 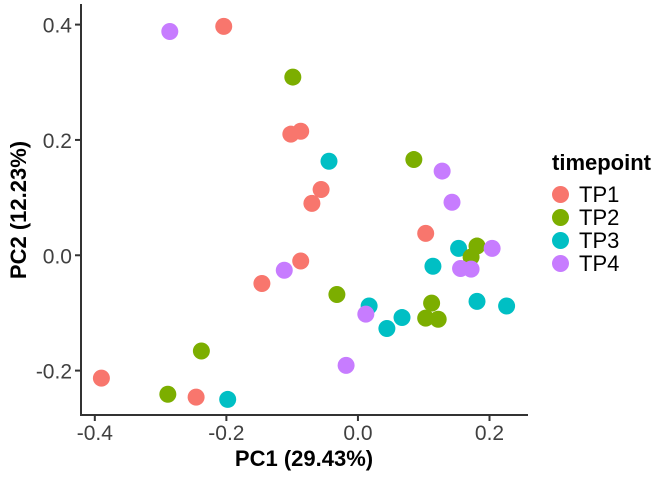 I want to click on legend: timepoint TP1 TP2 TP3 TP4, so click(x=601, y=212).